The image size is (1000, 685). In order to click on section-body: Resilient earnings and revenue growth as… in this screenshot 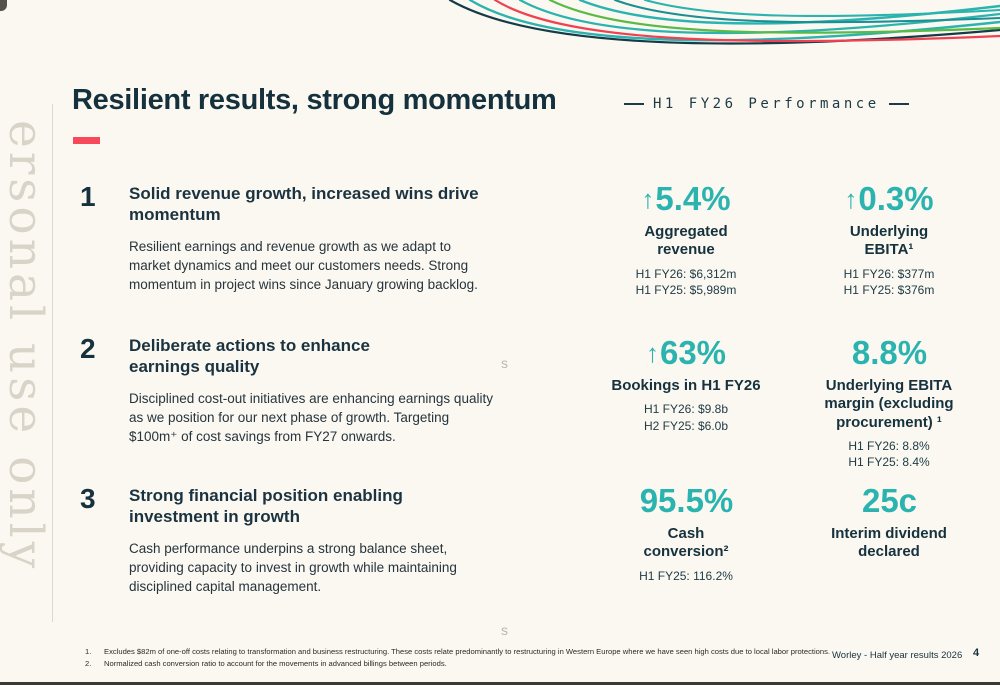, I will do `click(303, 265)`.